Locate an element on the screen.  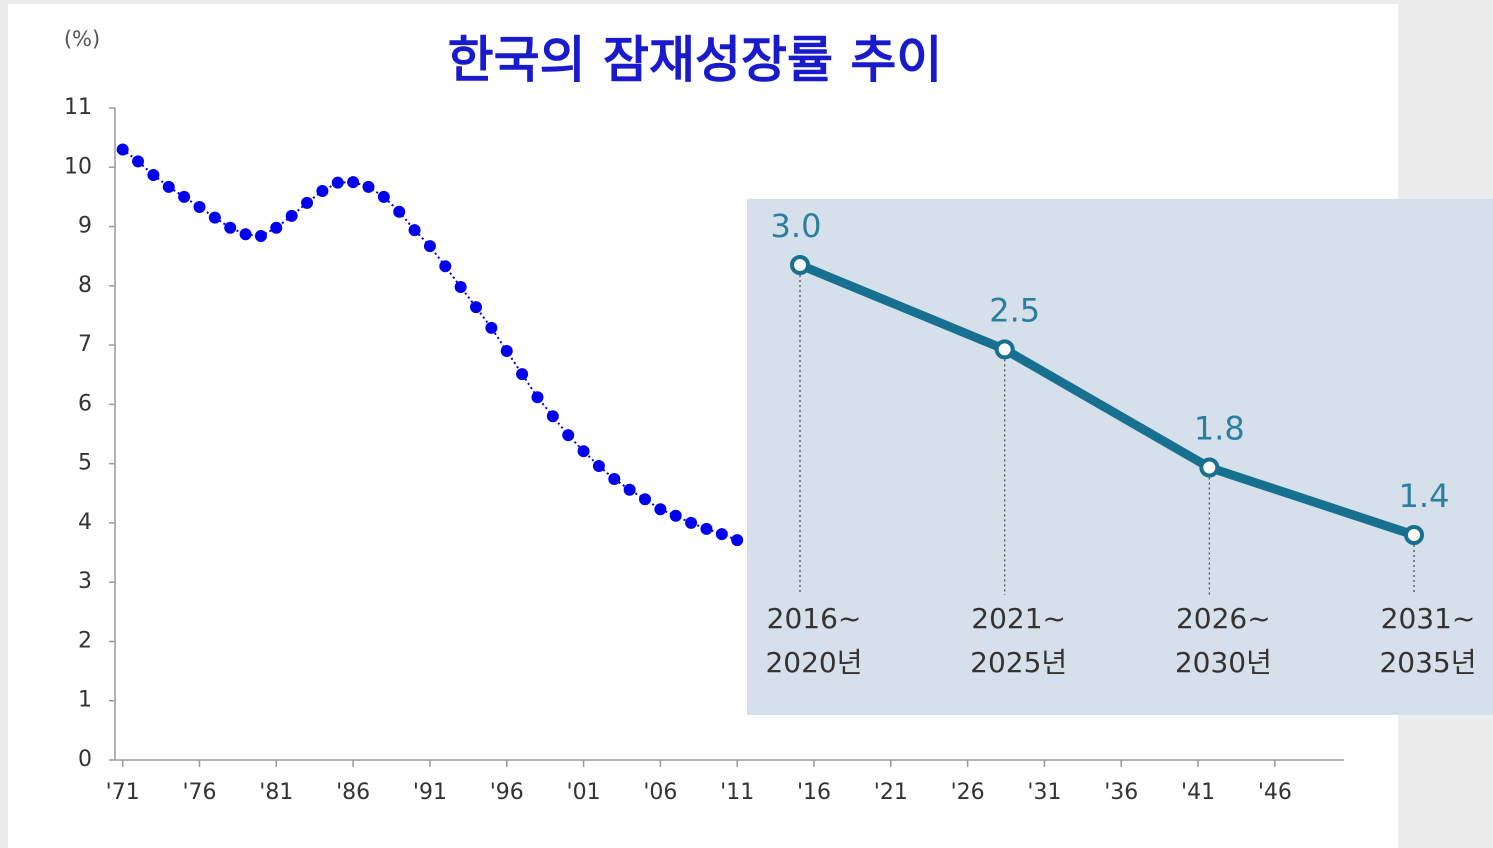
x-tick-label: 2031~ is located at coordinates (1428, 618).